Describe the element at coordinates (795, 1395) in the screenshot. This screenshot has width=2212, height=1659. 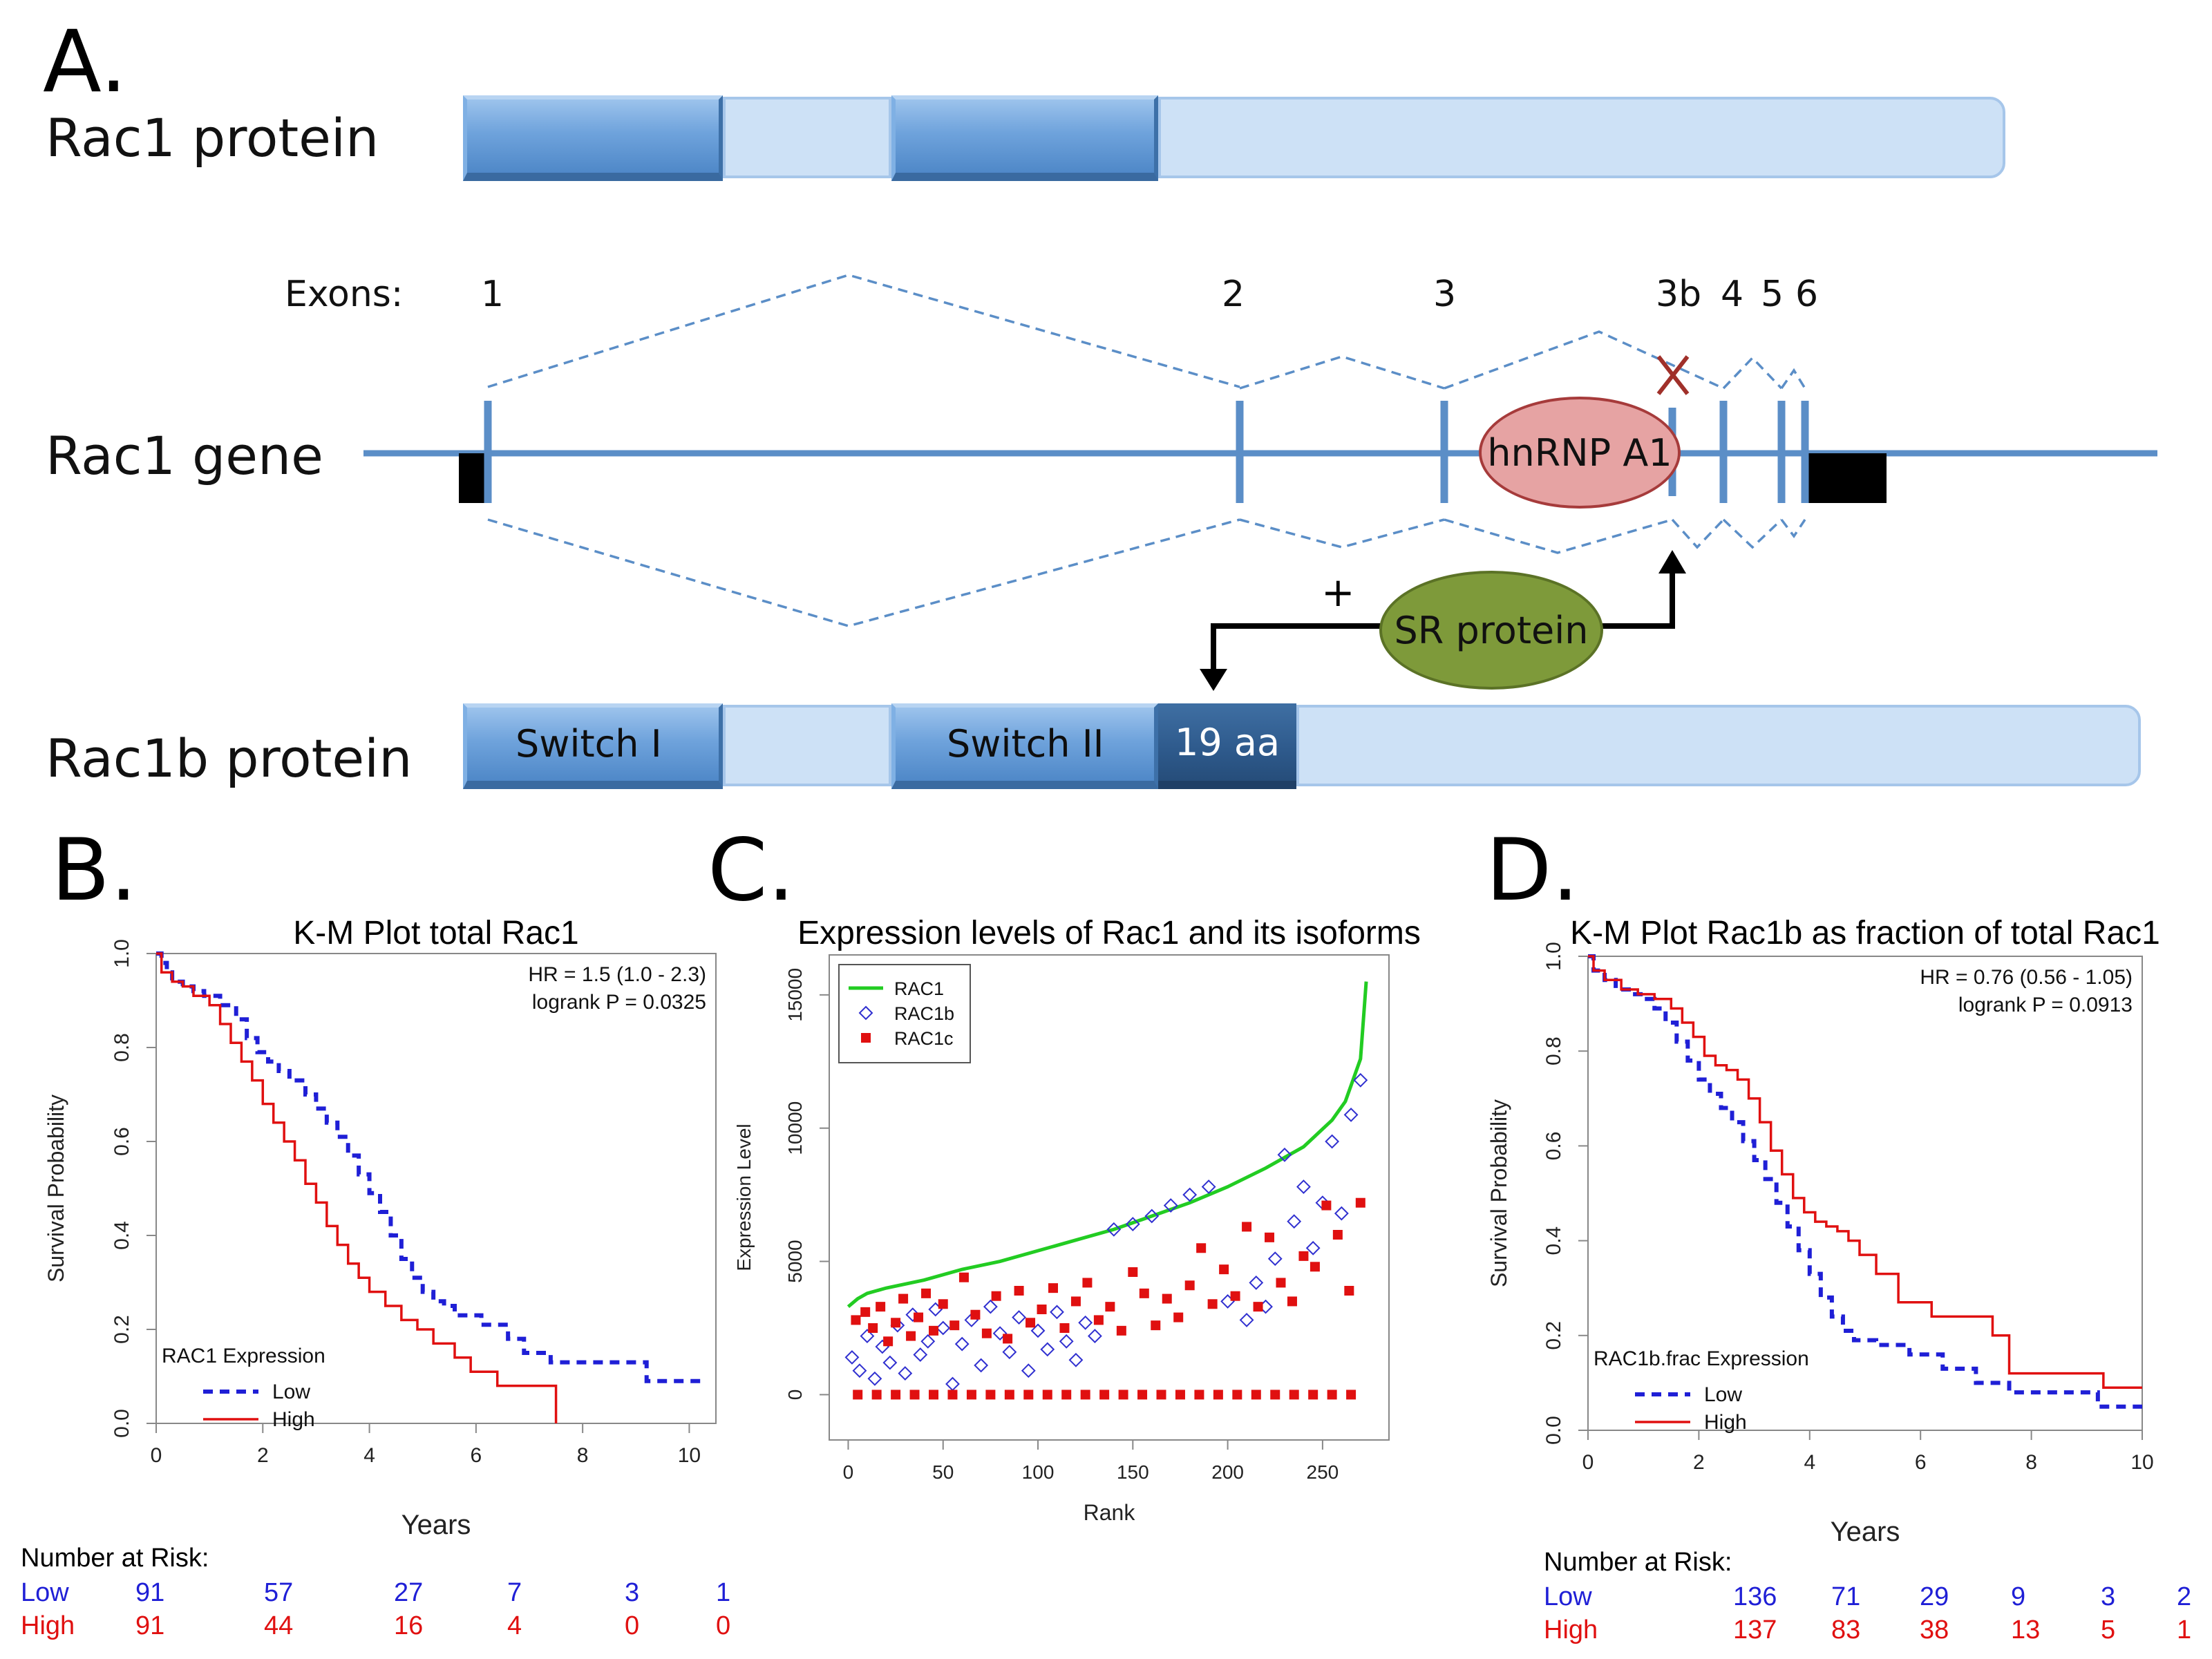
I see `y-tick-label: 0` at that location.